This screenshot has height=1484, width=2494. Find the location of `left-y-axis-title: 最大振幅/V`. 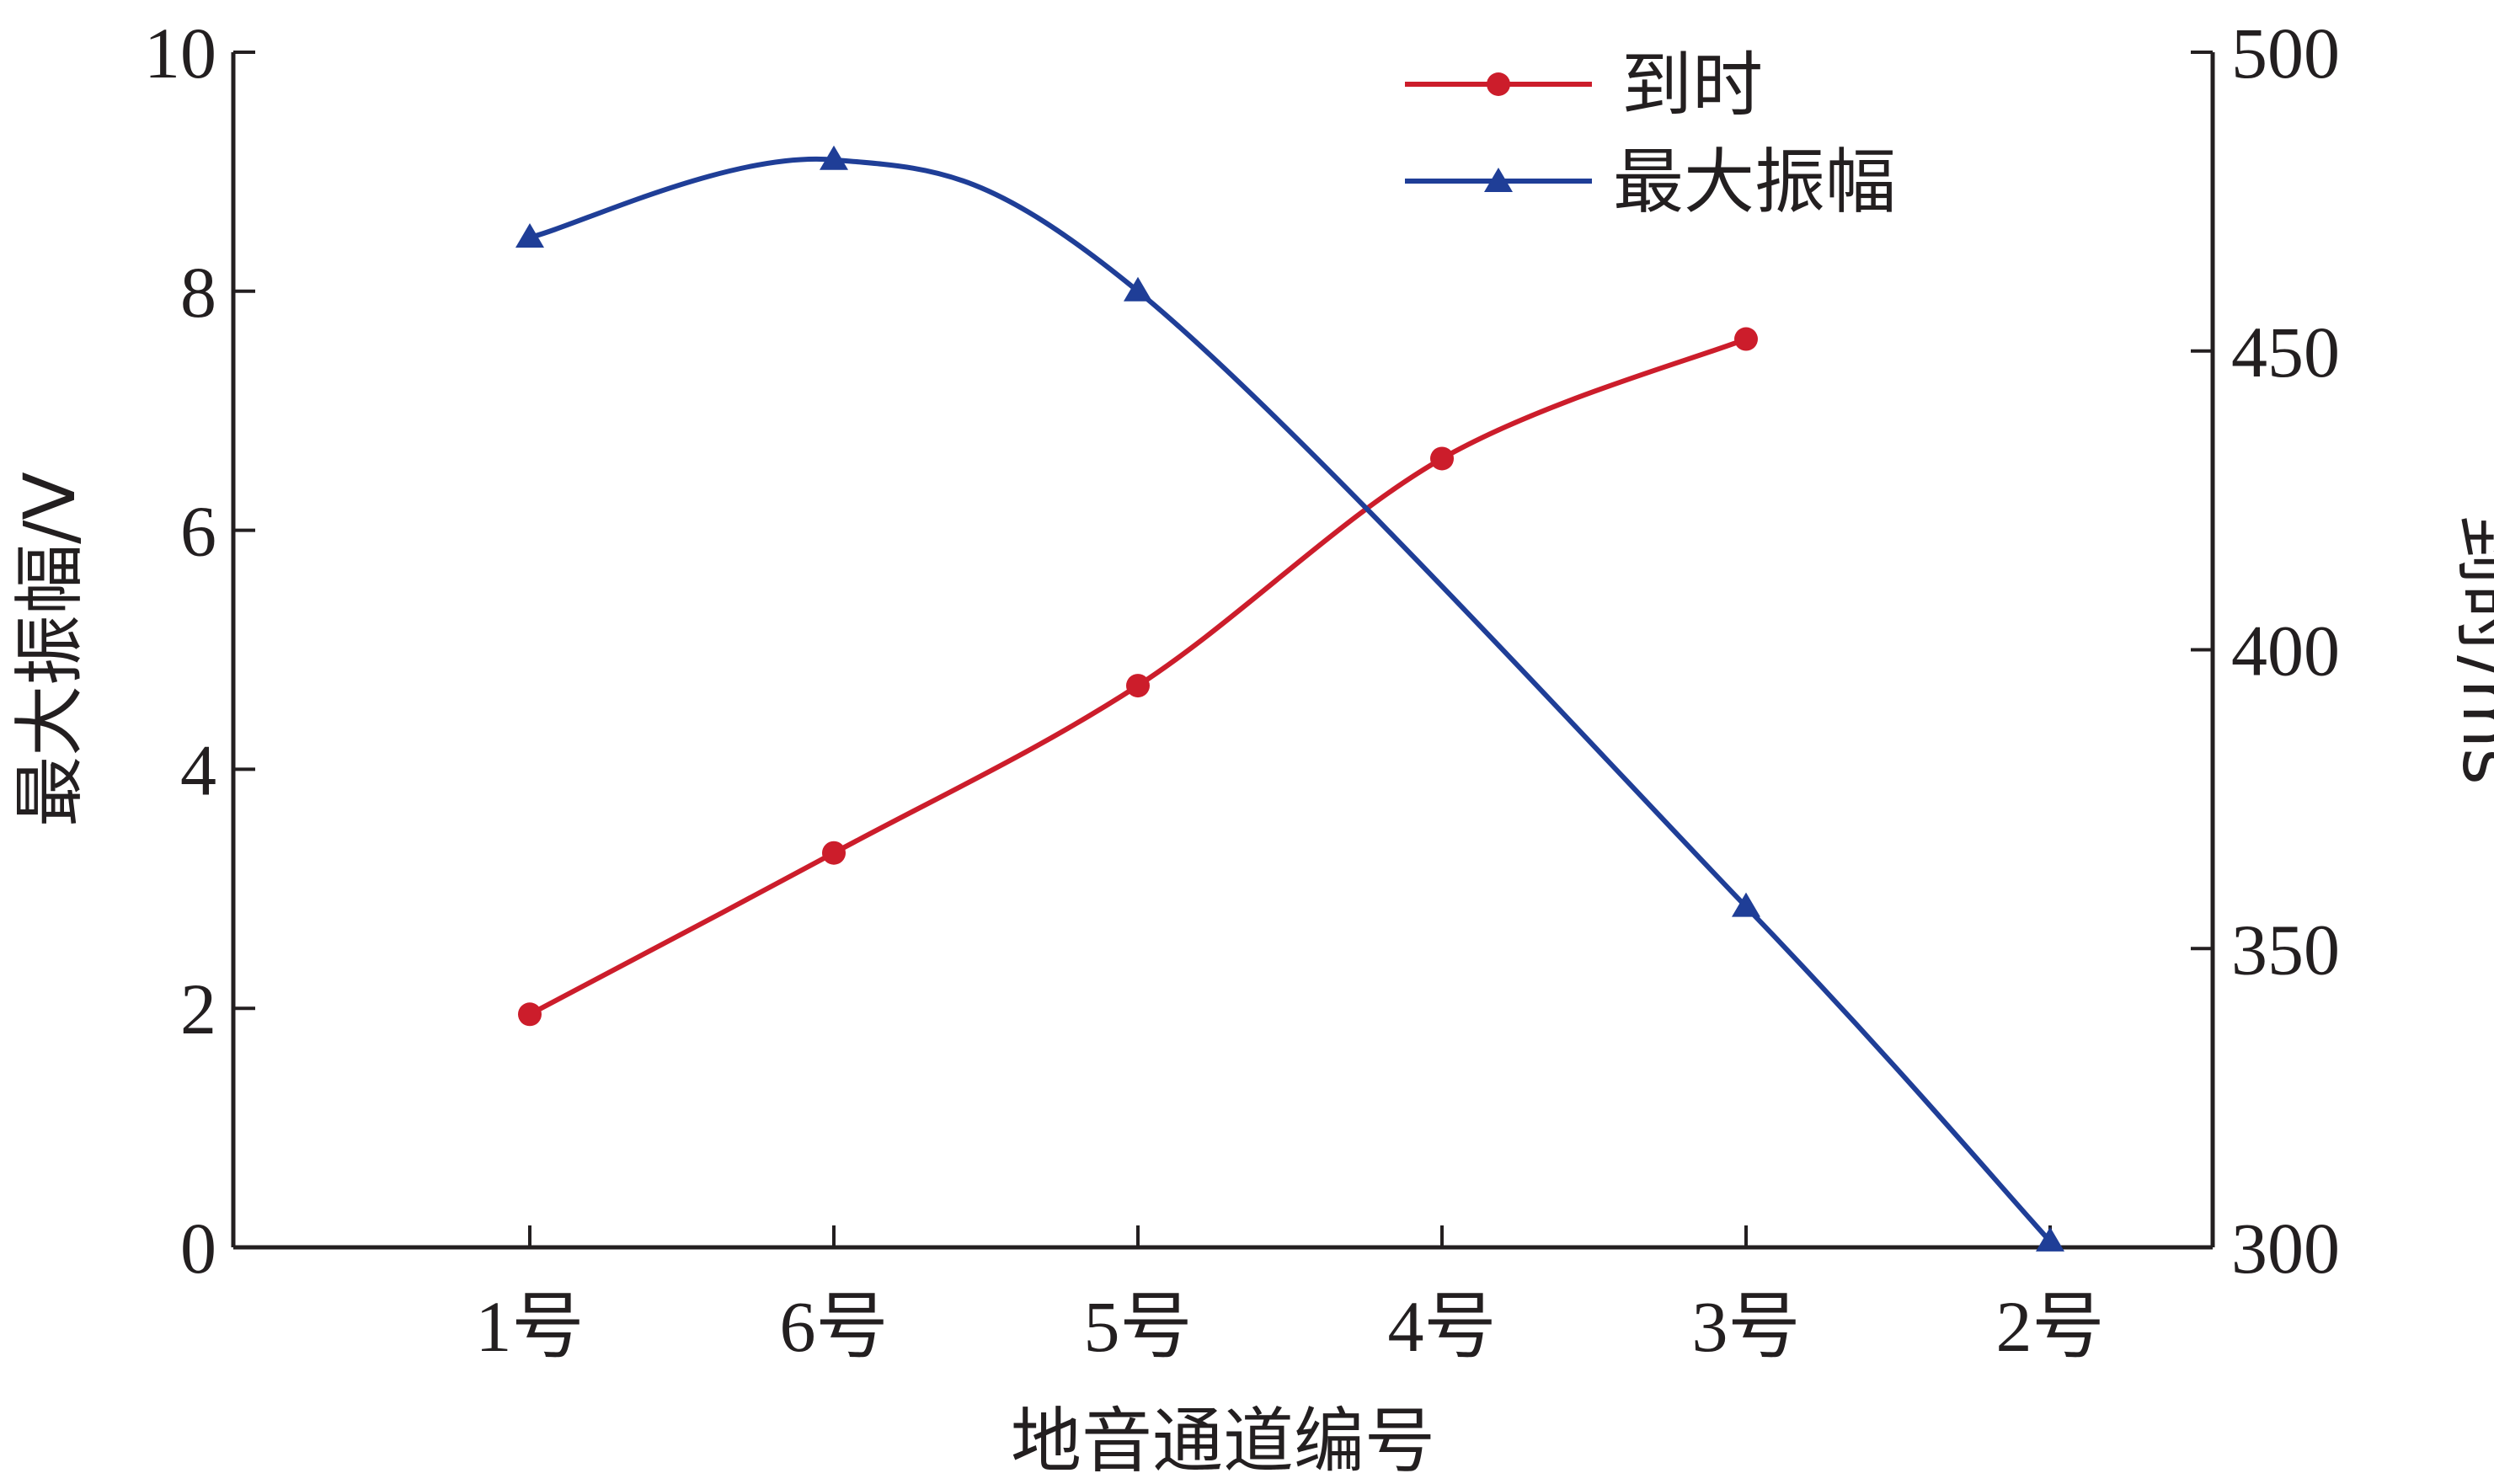

left-y-axis-title: 最大振幅/V is located at coordinates (49, 649).